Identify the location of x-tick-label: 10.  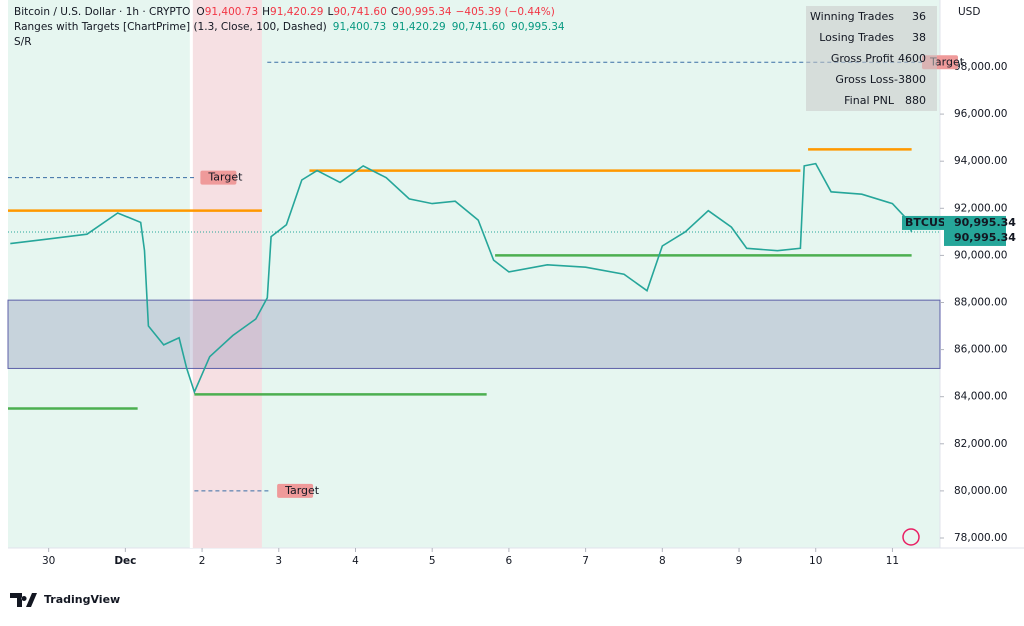
(815, 561).